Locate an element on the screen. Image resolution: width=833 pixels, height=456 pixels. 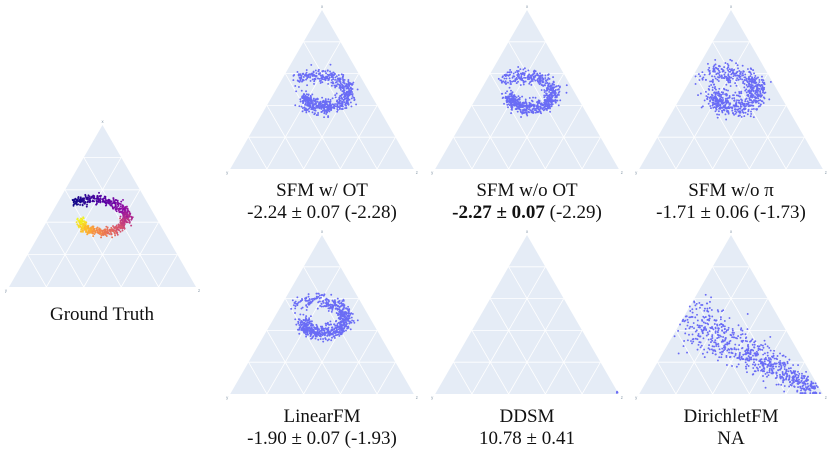
simplex-background is located at coordinates (102, 206).